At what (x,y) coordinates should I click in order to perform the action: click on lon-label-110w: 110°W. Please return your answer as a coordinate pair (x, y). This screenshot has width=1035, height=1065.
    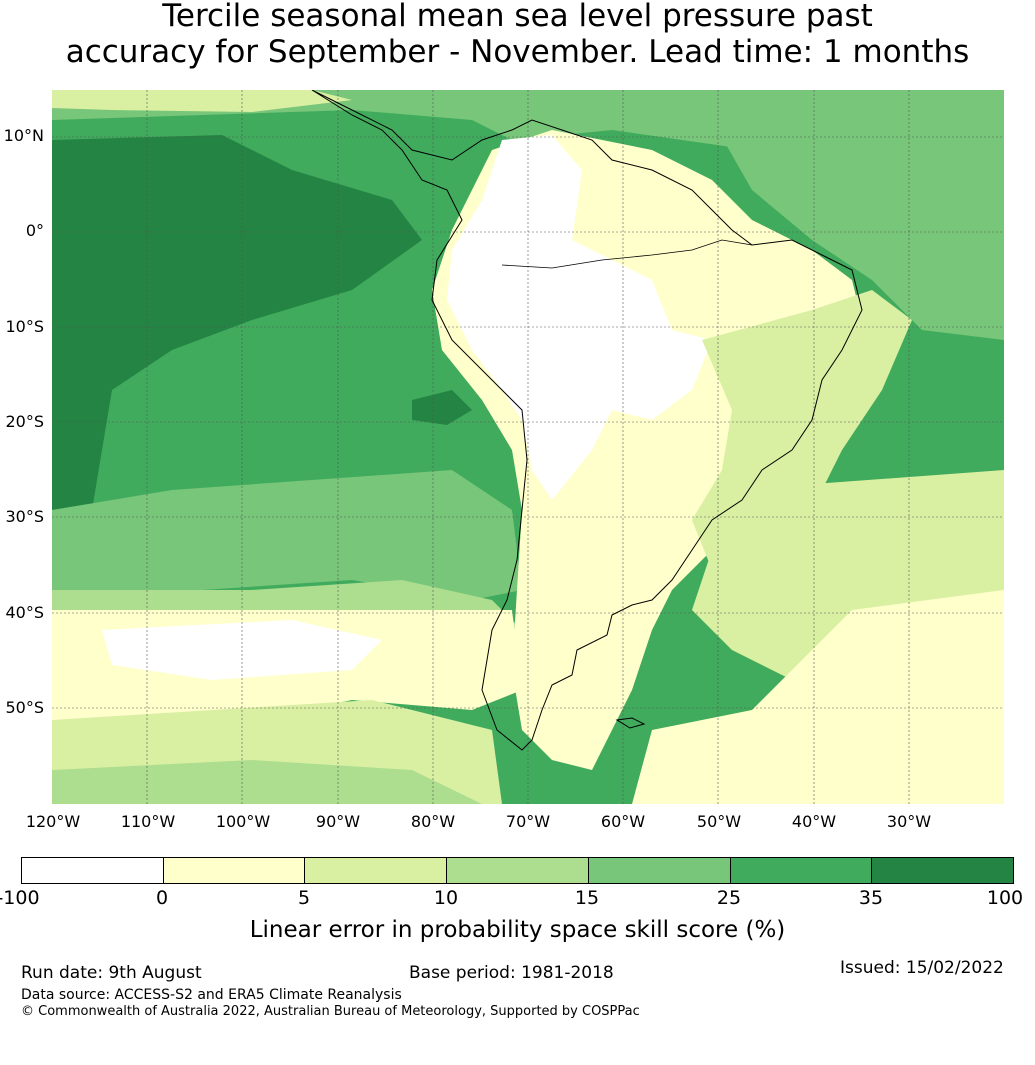
    Looking at the image, I should click on (148, 821).